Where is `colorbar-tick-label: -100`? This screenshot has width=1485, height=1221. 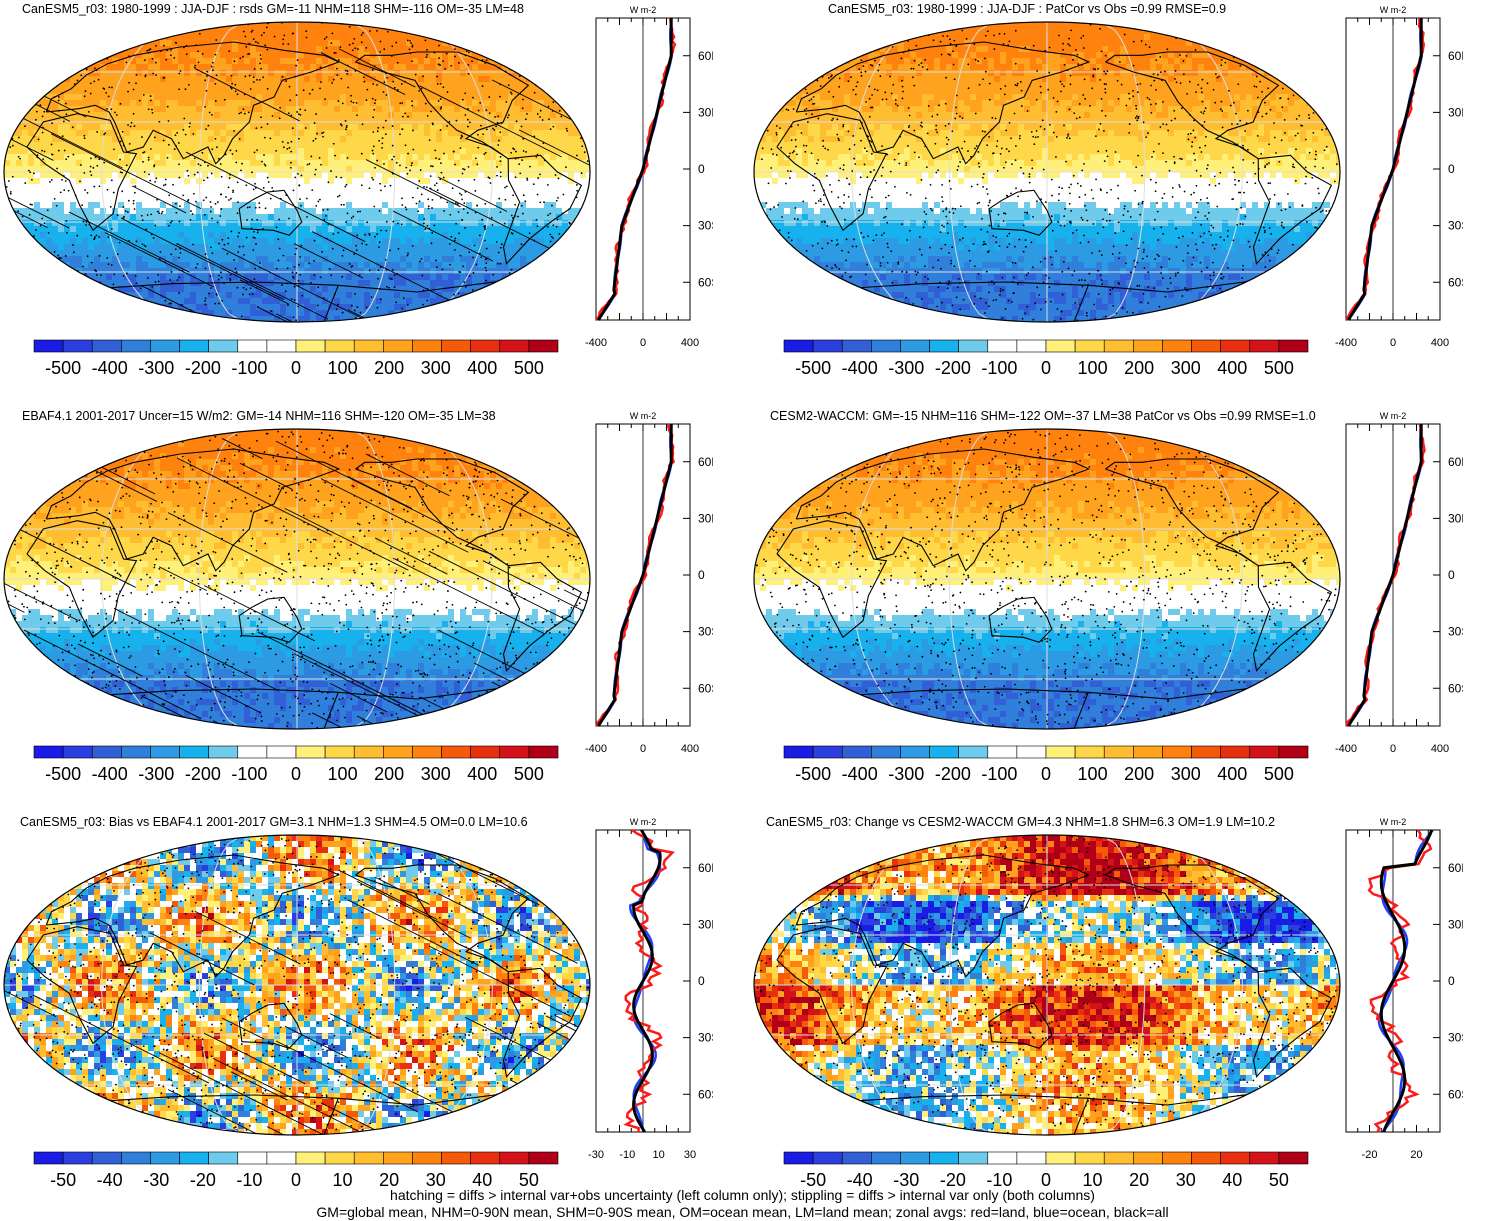
colorbar-tick-label: -100 is located at coordinates (999, 368).